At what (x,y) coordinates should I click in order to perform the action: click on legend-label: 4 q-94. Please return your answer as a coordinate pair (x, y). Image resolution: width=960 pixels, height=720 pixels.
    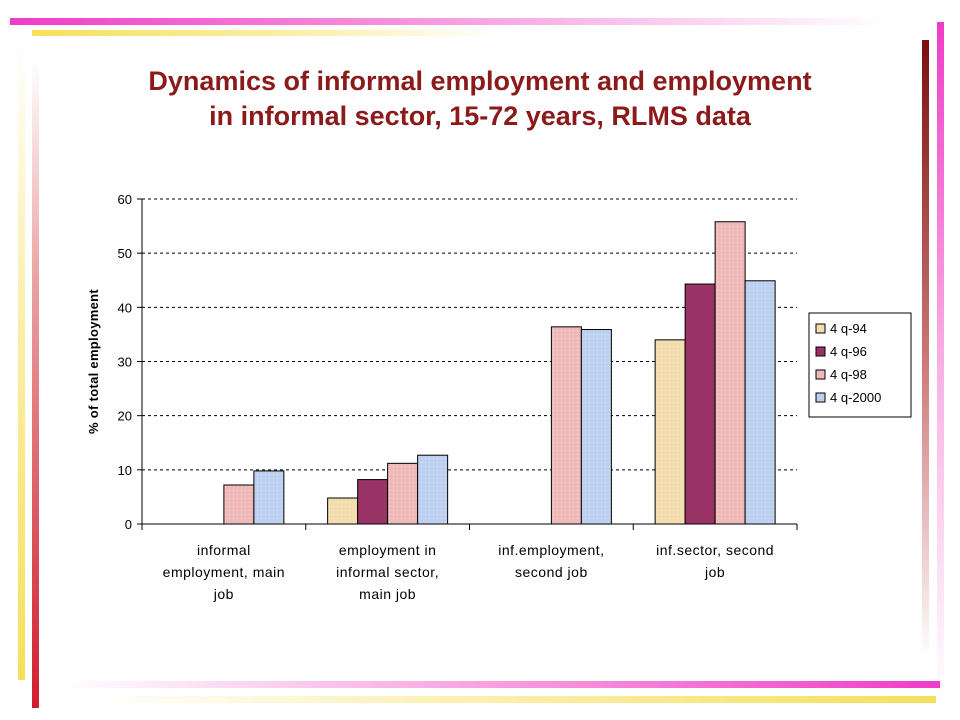
    Looking at the image, I should click on (848, 328).